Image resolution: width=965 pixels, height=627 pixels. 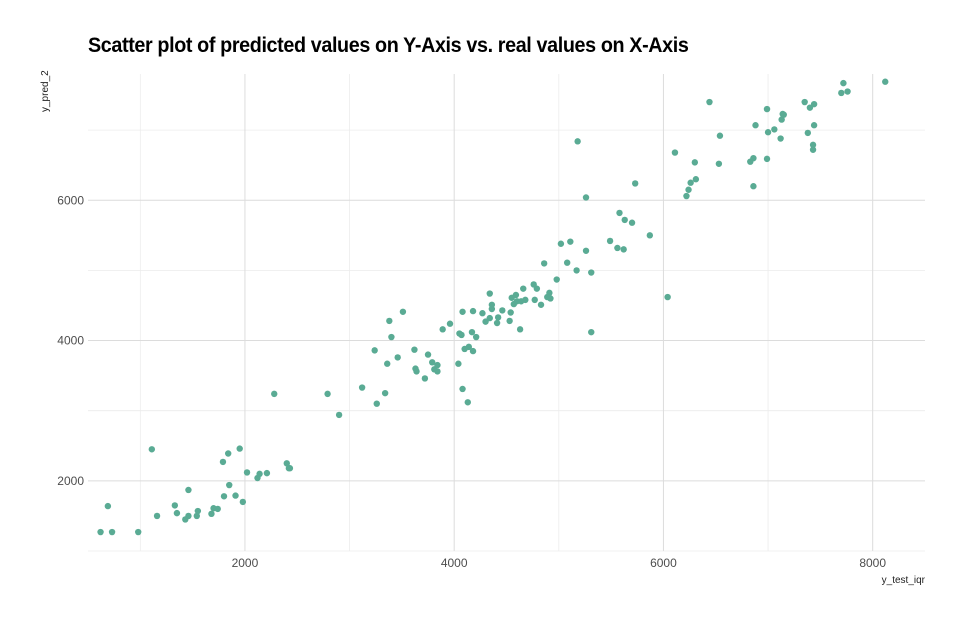 What do you see at coordinates (663, 563) in the screenshot?
I see `x-tick-label: 6000` at bounding box center [663, 563].